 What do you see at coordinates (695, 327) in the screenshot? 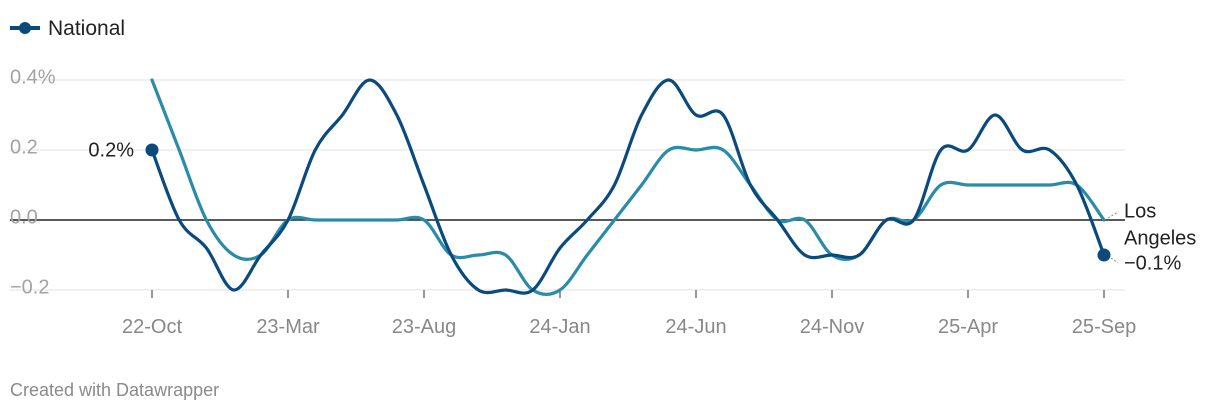
I see `x-tick-label: 24-Jun` at bounding box center [695, 327].